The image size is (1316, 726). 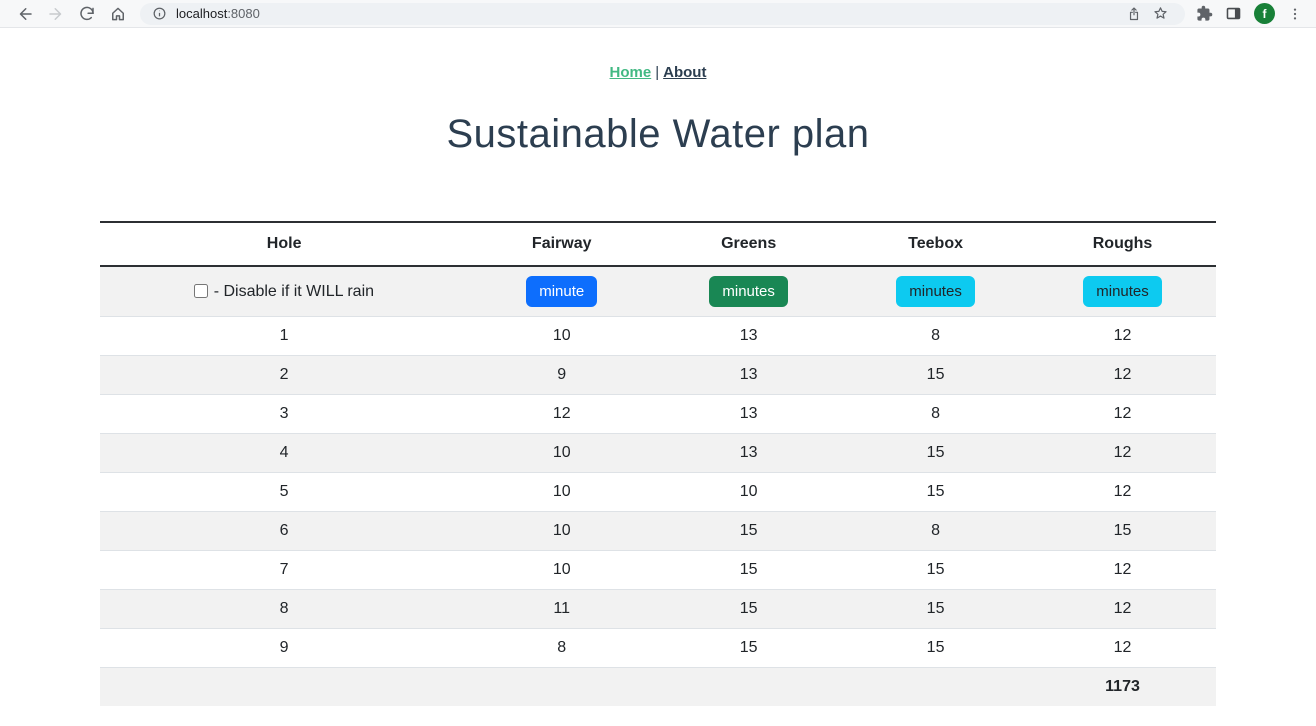 I want to click on menu-button, so click(x=1295, y=14).